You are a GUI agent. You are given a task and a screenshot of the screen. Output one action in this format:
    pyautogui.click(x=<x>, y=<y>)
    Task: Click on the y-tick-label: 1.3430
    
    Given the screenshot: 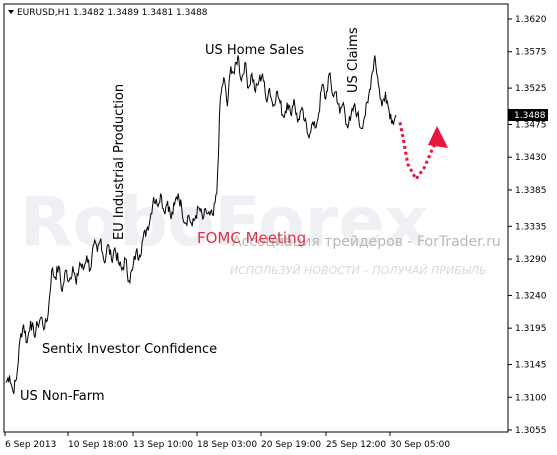 What is the action you would take?
    pyautogui.click(x=531, y=158)
    